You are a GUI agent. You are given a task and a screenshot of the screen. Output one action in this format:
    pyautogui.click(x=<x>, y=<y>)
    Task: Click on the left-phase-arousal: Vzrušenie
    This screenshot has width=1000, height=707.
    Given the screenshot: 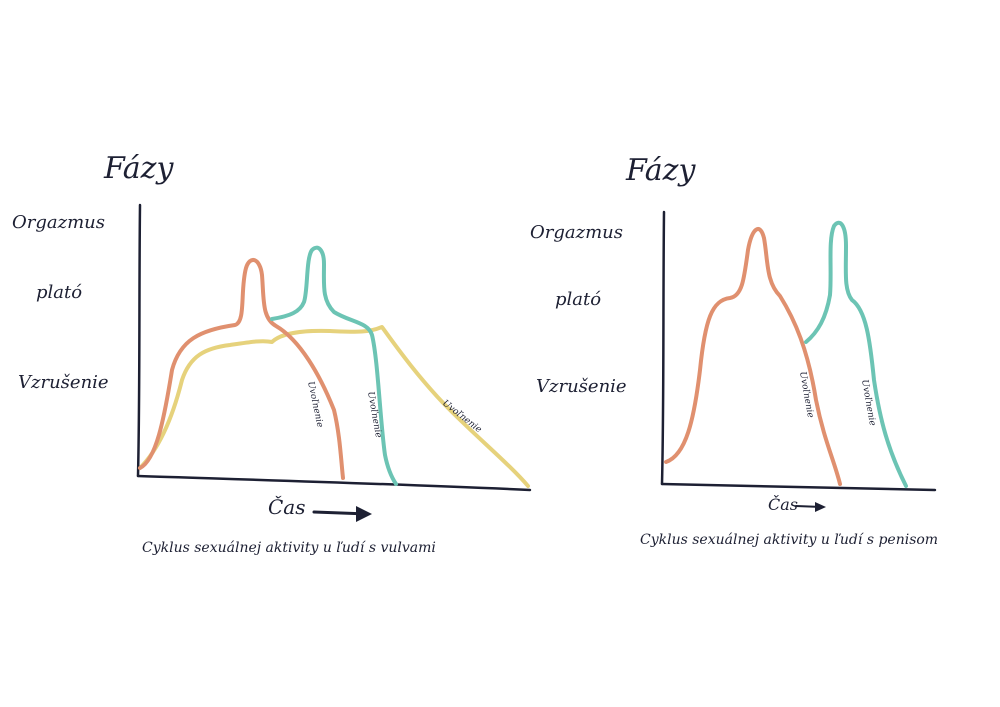 What is the action you would take?
    pyautogui.click(x=63, y=382)
    